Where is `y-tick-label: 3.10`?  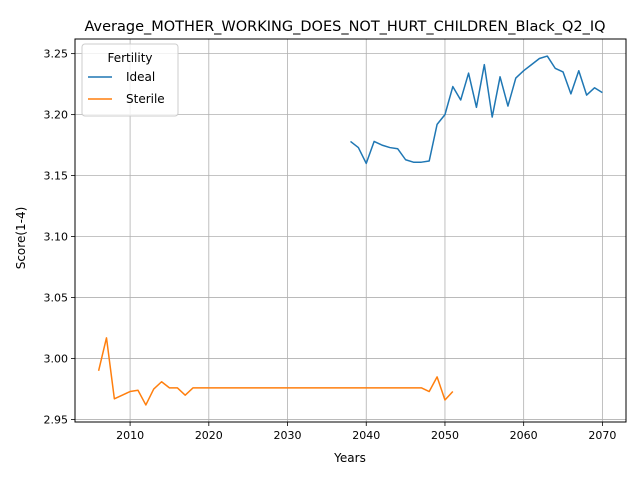 y-tick-label: 3.10 is located at coordinates (56, 237).